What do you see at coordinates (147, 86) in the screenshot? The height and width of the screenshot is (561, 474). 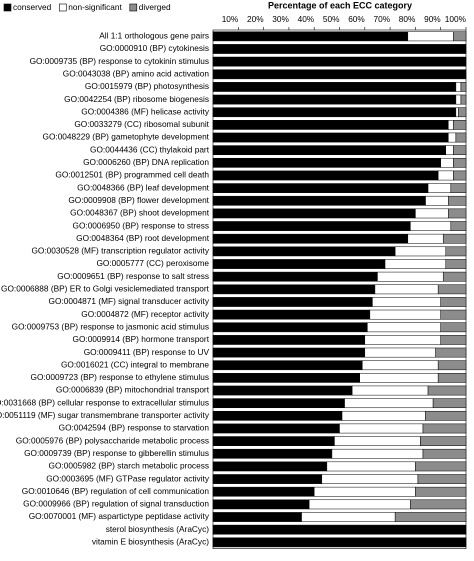 I see `y-tick-label: GO:0015979 (BP) photosynthesis` at bounding box center [147, 86].